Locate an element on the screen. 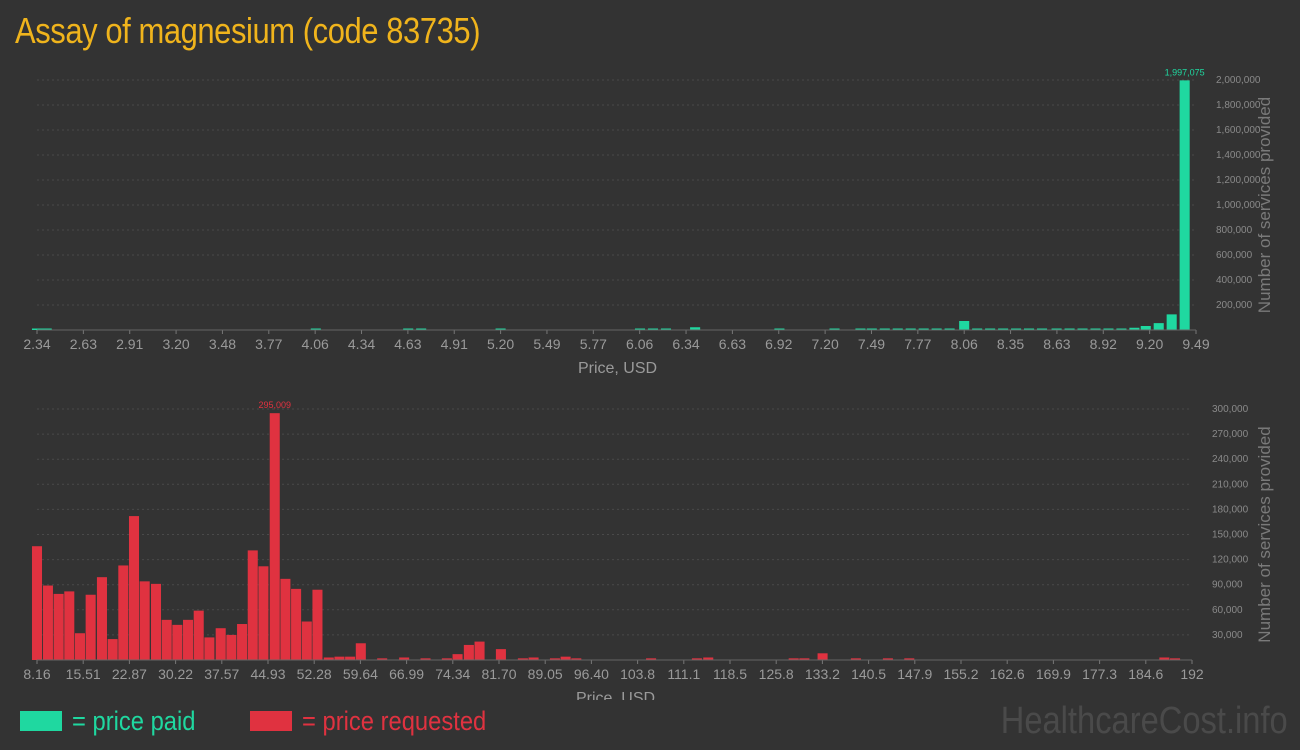  y-tick-label: 300,000 is located at coordinates (1230, 409).